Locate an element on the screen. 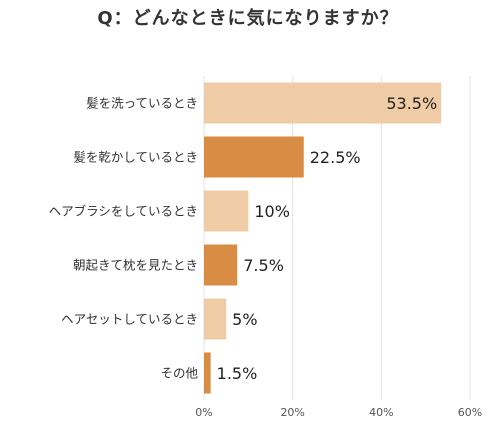 The width and height of the screenshot is (496, 425). category-label: ヘアブラシをしているとき is located at coordinates (123, 211).